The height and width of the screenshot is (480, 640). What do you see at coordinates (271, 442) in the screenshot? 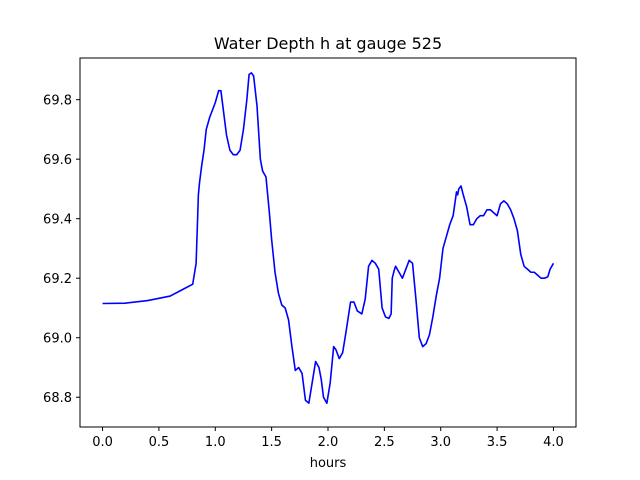
I see `x-tick-label: 1.5` at bounding box center [271, 442].